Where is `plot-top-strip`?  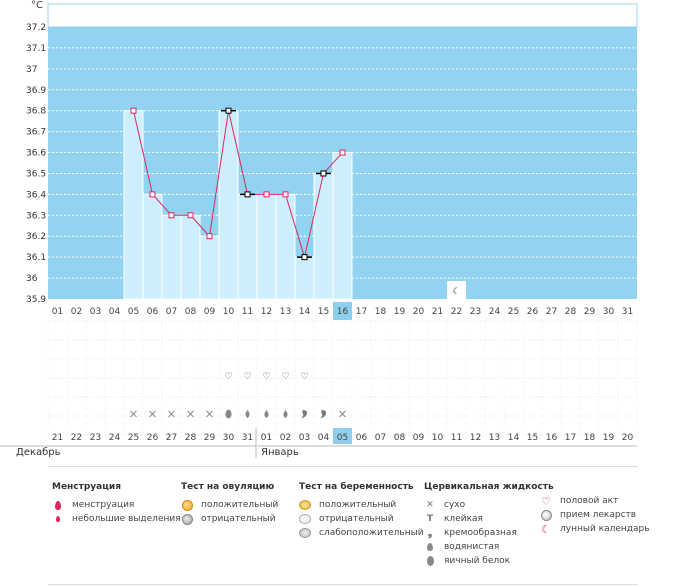
plot-top-strip is located at coordinates (342, 15).